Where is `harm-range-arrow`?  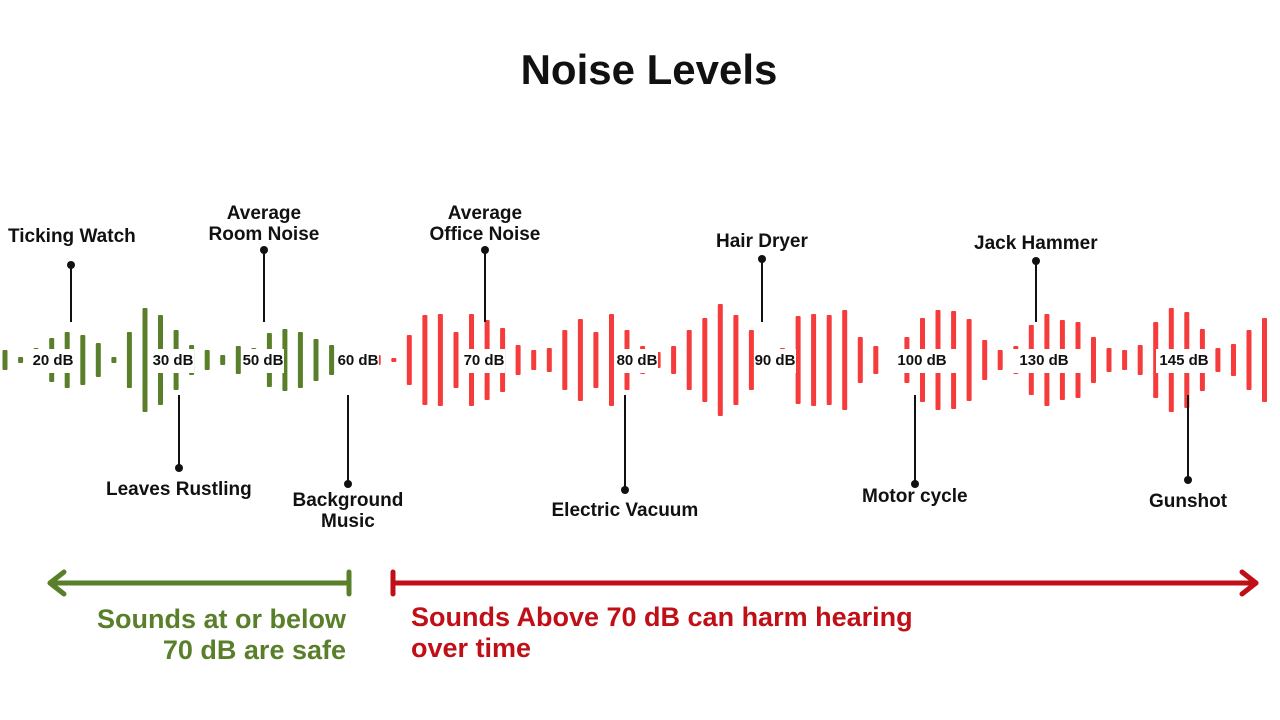
harm-range-arrow is located at coordinates (824, 583).